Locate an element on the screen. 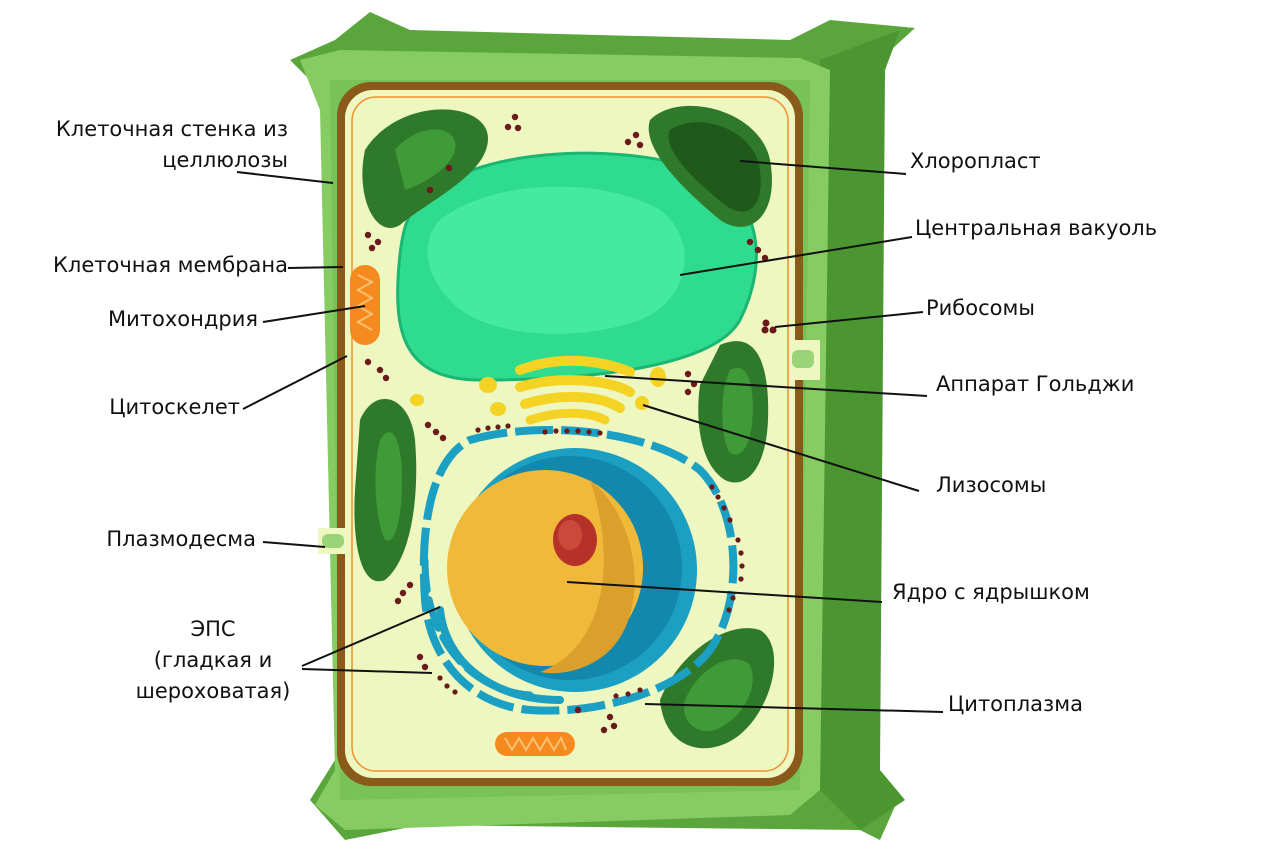 This screenshot has width=1280, height=860. label-er-line1: ЭПС is located at coordinates (213, 629).